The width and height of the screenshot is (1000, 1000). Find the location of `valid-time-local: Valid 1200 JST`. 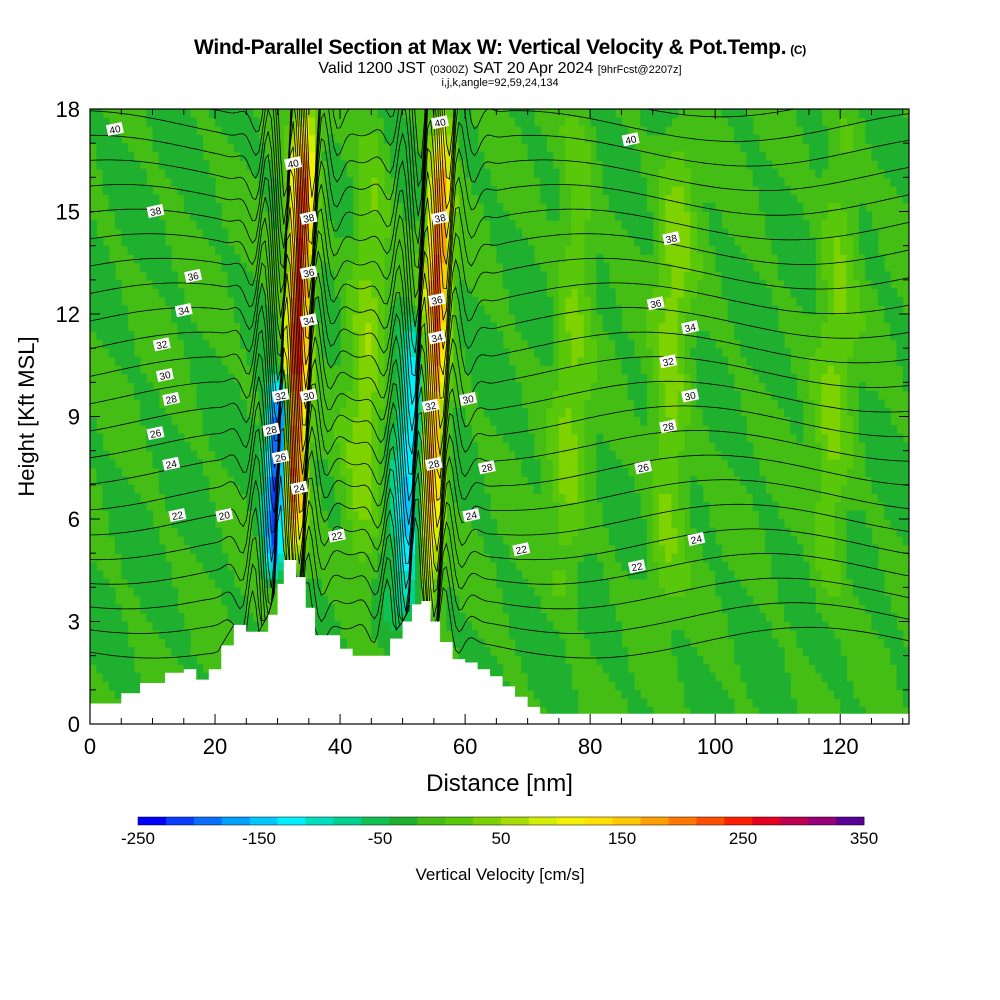

valid-time-local: Valid 1200 JST is located at coordinates (372, 68).